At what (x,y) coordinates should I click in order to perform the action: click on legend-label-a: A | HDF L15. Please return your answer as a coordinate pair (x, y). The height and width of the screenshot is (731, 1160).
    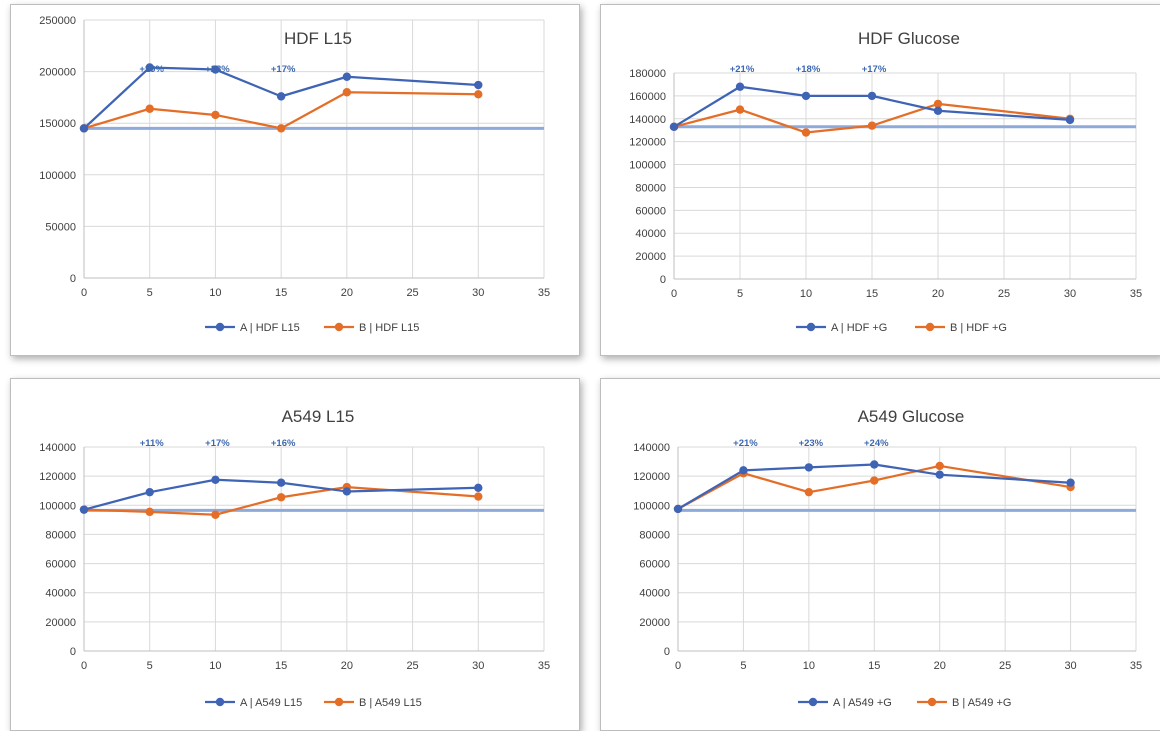
    Looking at the image, I should click on (270, 328).